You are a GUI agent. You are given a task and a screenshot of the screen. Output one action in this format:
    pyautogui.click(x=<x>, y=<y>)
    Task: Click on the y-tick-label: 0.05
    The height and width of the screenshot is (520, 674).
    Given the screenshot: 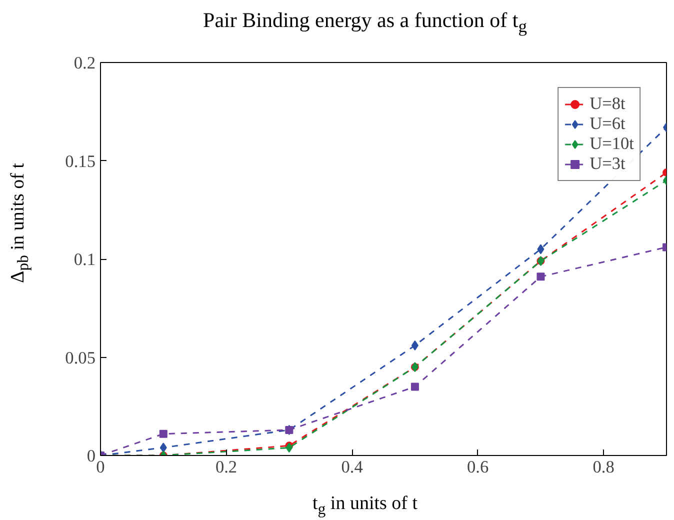 What is the action you would take?
    pyautogui.click(x=80, y=358)
    